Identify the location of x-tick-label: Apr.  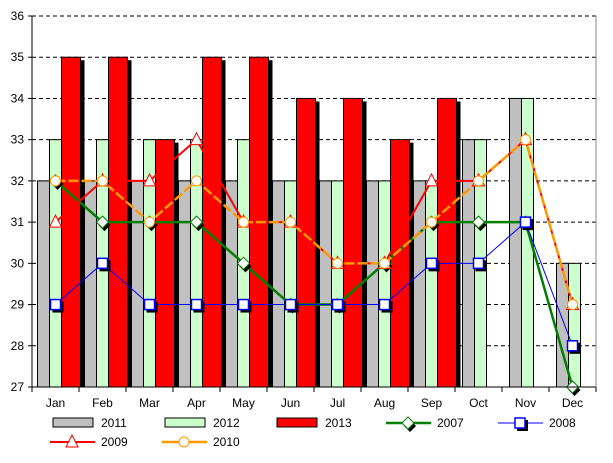
(196, 403).